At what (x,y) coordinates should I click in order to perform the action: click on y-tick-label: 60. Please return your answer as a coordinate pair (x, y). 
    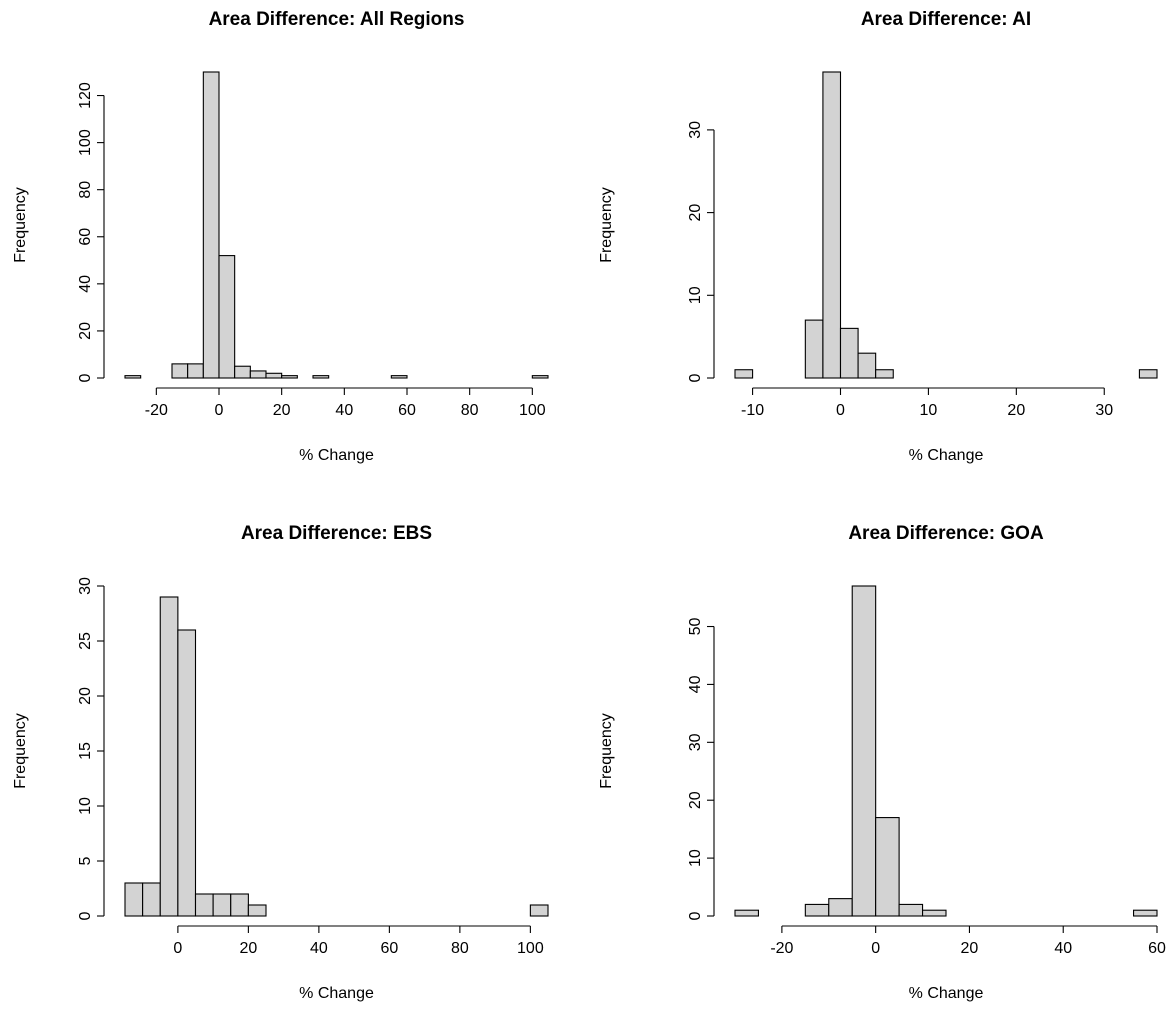
    Looking at the image, I should click on (85, 237).